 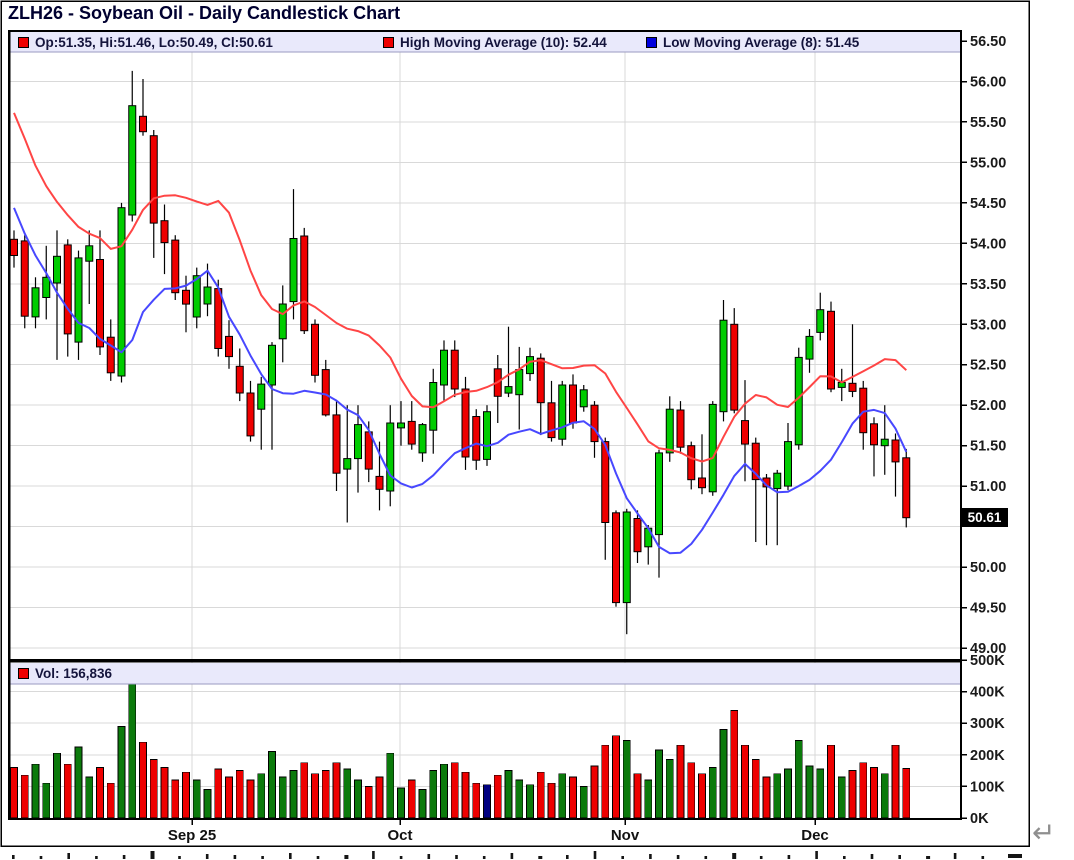 I want to click on paragraph-return-icon: ↵, so click(x=1044, y=832).